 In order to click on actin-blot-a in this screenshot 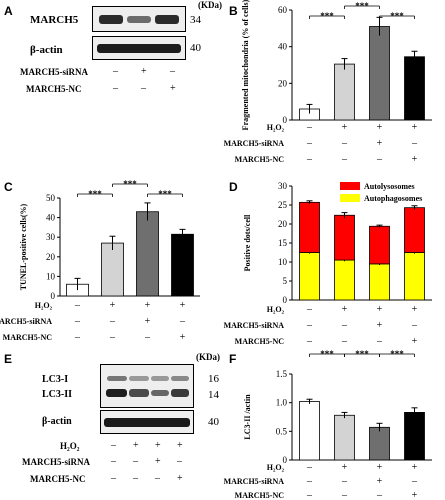, I will do `click(139, 48)`.